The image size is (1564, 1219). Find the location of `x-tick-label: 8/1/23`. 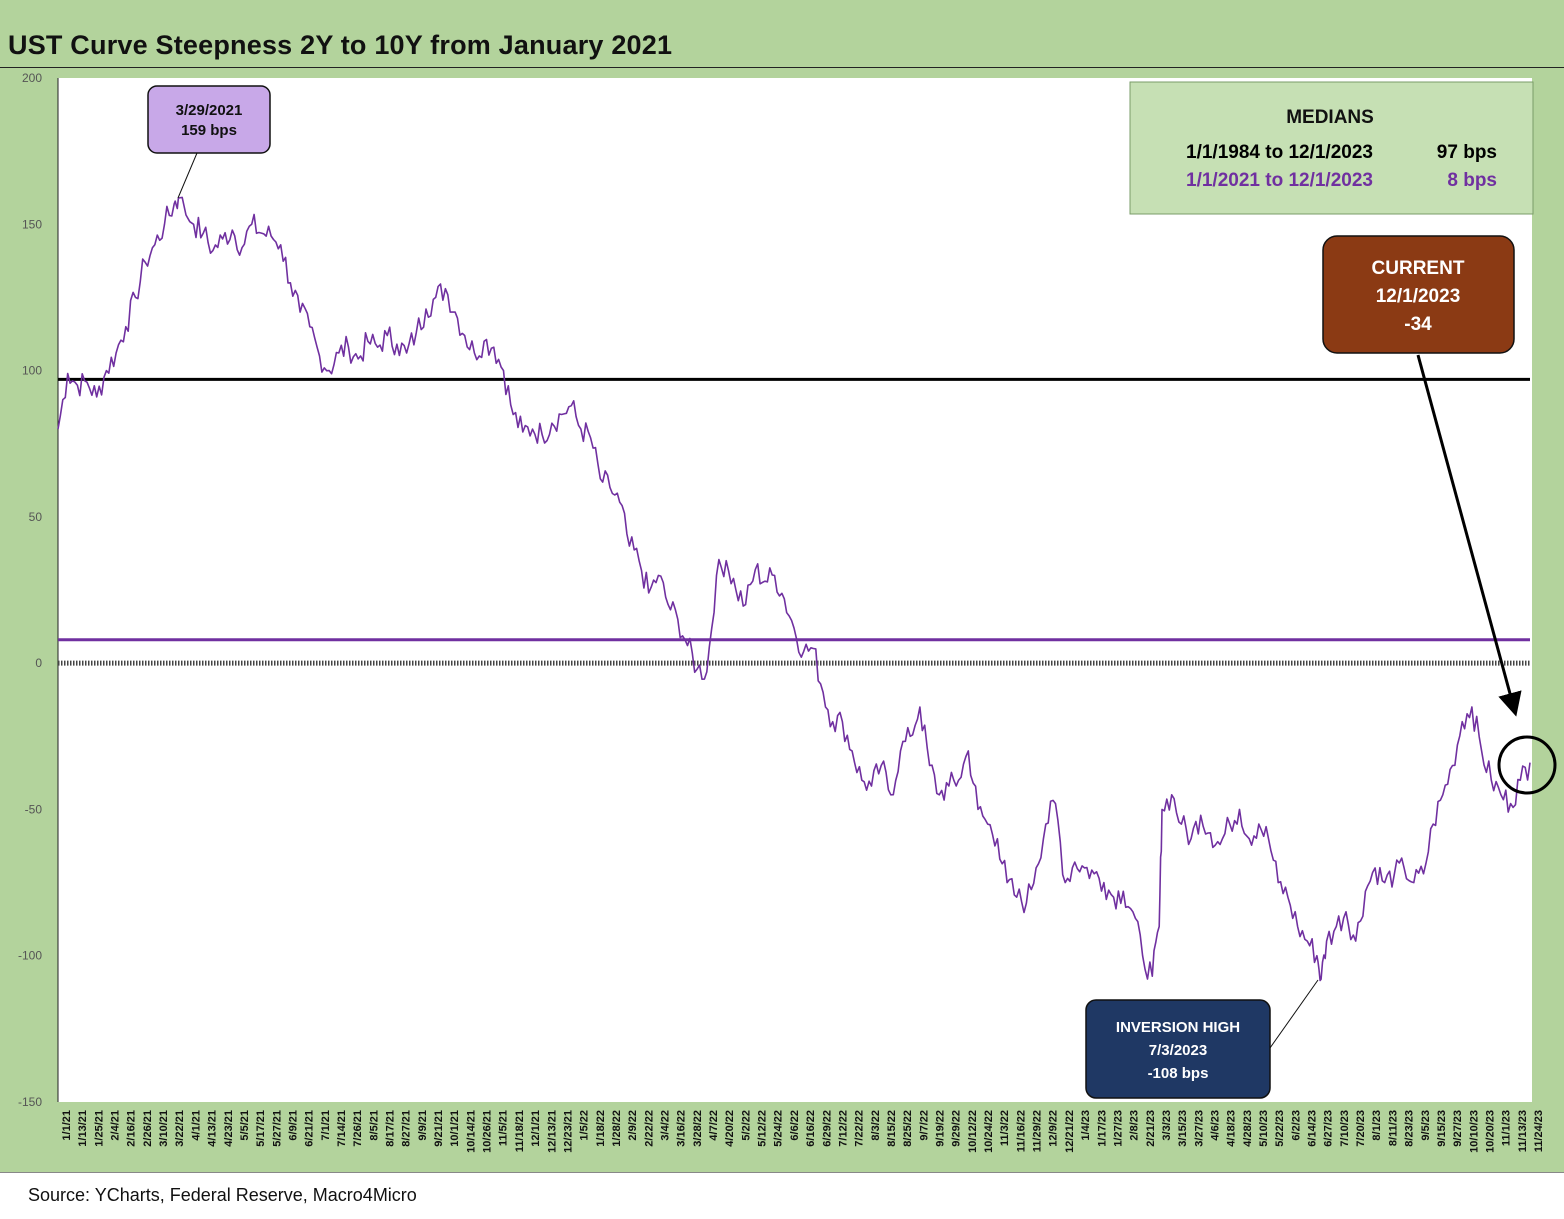

x-tick-label: 8/1/23 is located at coordinates (1377, 1125).